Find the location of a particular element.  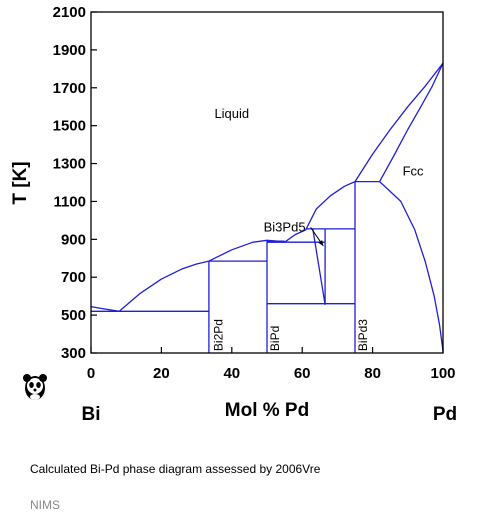

phase-line-liquidus-bi2pd is located at coordinates (164, 286).